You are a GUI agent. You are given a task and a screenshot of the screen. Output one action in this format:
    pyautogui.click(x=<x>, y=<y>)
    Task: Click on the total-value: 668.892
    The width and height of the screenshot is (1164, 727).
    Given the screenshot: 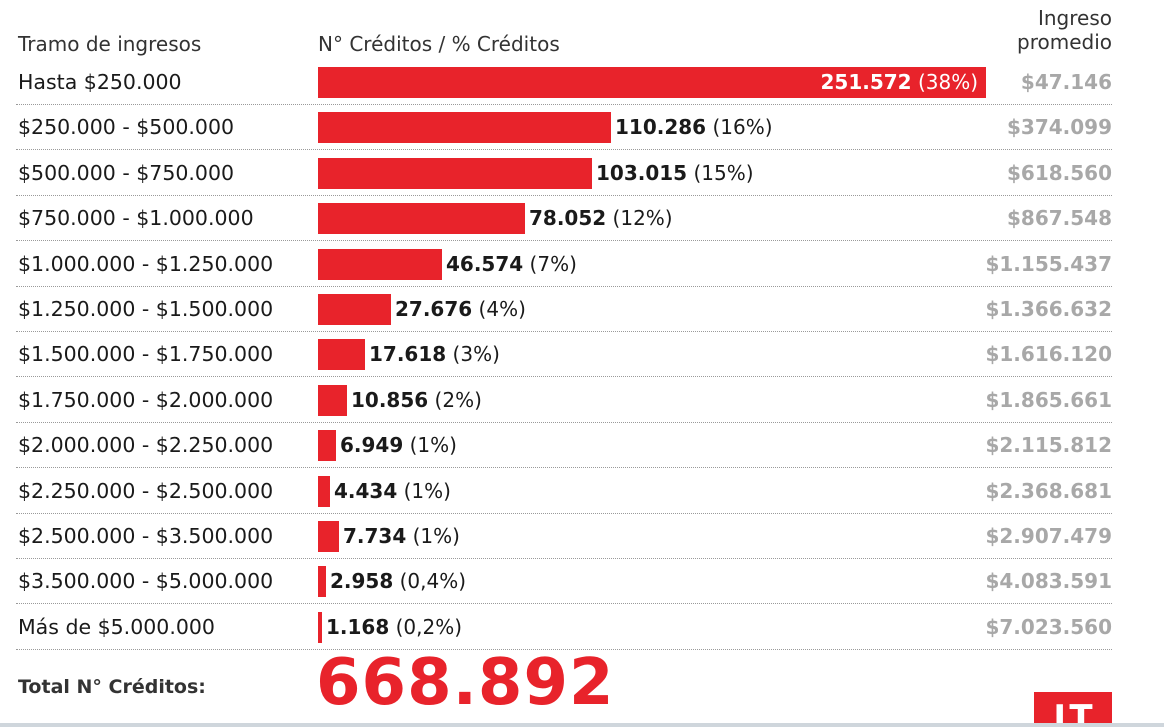 What is the action you would take?
    pyautogui.click(x=465, y=683)
    